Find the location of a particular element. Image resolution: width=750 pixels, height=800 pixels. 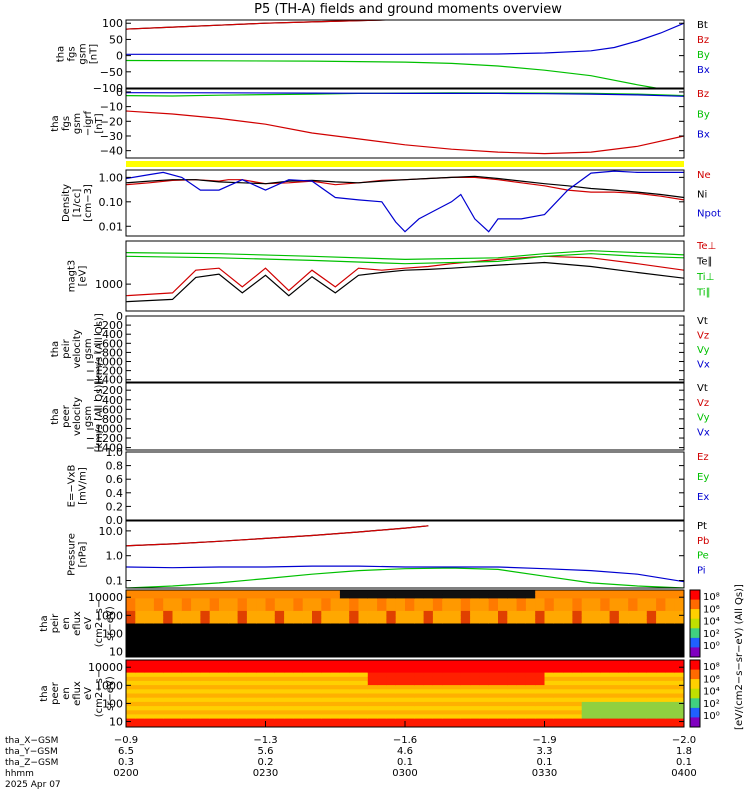

y-tick-label: 10.0 is located at coordinates (111, 531).